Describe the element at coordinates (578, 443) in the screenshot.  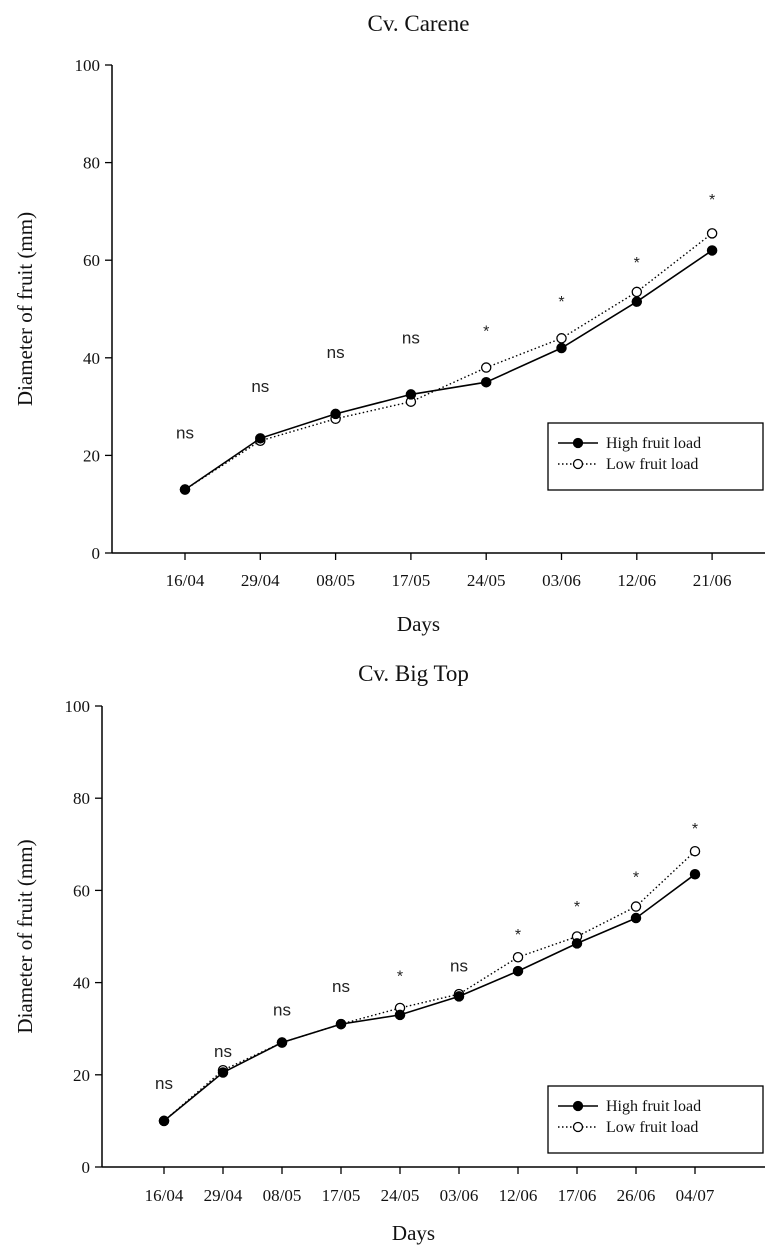
I see `carene-legend-marker-high` at that location.